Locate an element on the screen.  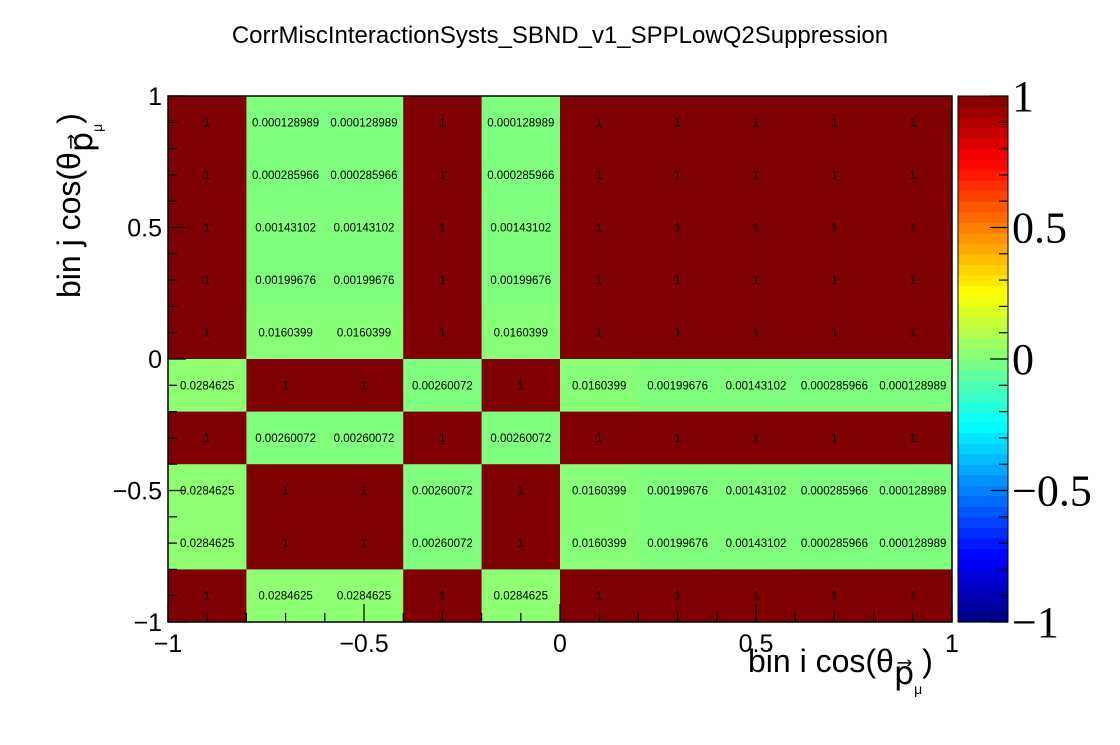
y-axis-label: bin j cos(θp⃗μ) is located at coordinates (78, 205).